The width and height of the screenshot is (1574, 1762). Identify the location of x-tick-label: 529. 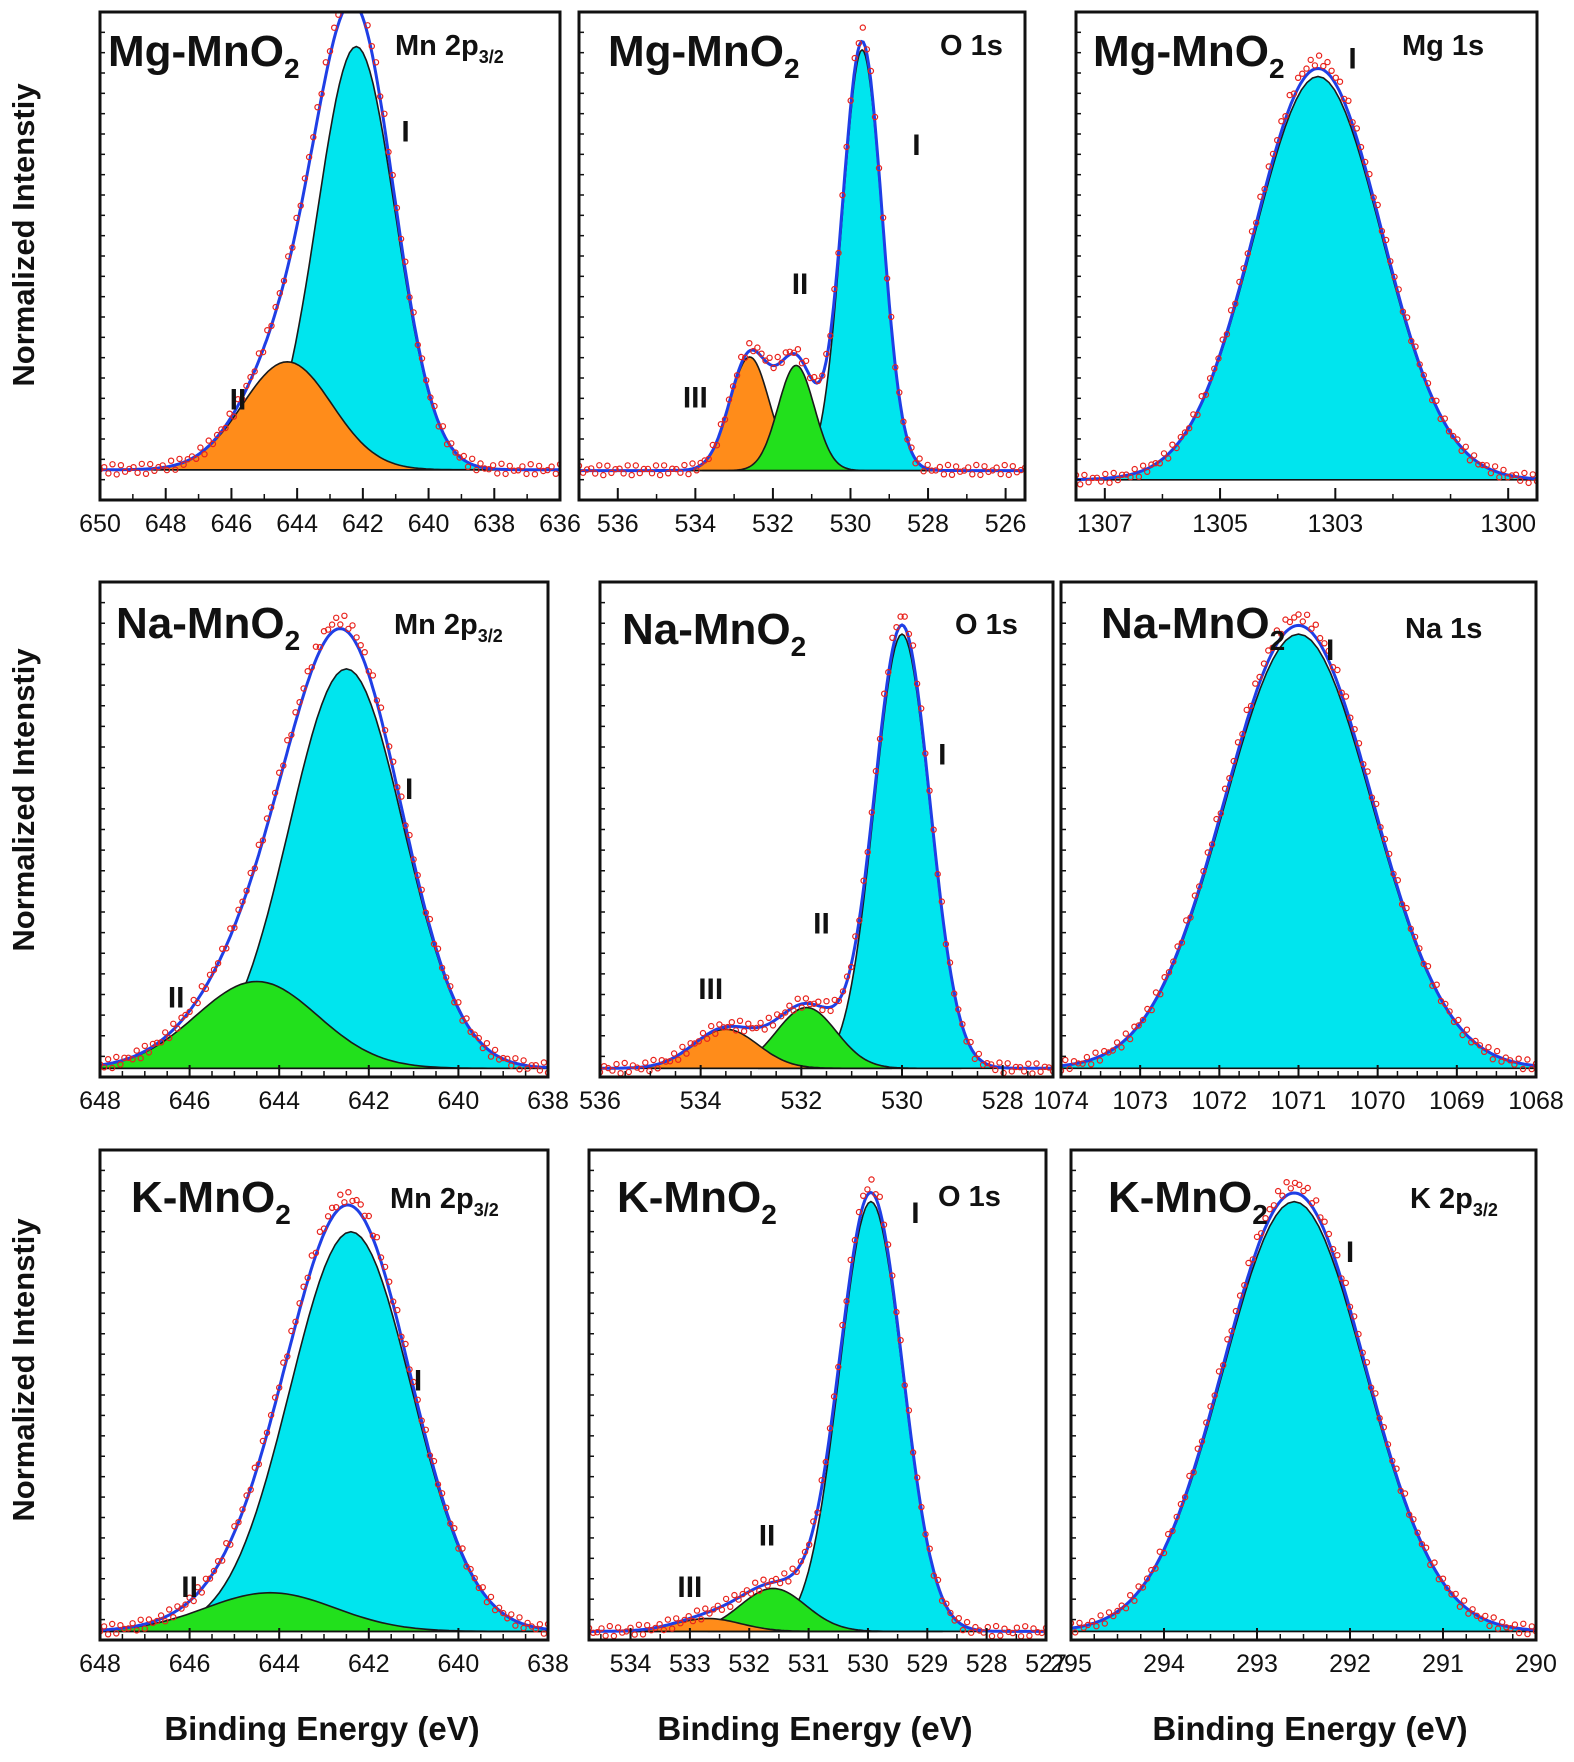
(927, 1664).